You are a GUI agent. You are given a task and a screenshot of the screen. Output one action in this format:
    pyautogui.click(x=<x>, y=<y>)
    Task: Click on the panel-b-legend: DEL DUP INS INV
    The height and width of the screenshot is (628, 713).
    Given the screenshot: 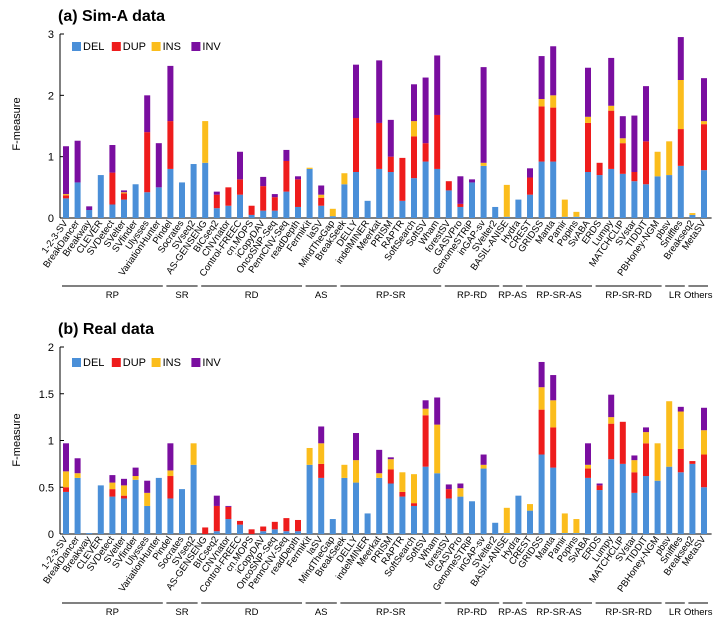 What is the action you would take?
    pyautogui.click(x=146, y=363)
    